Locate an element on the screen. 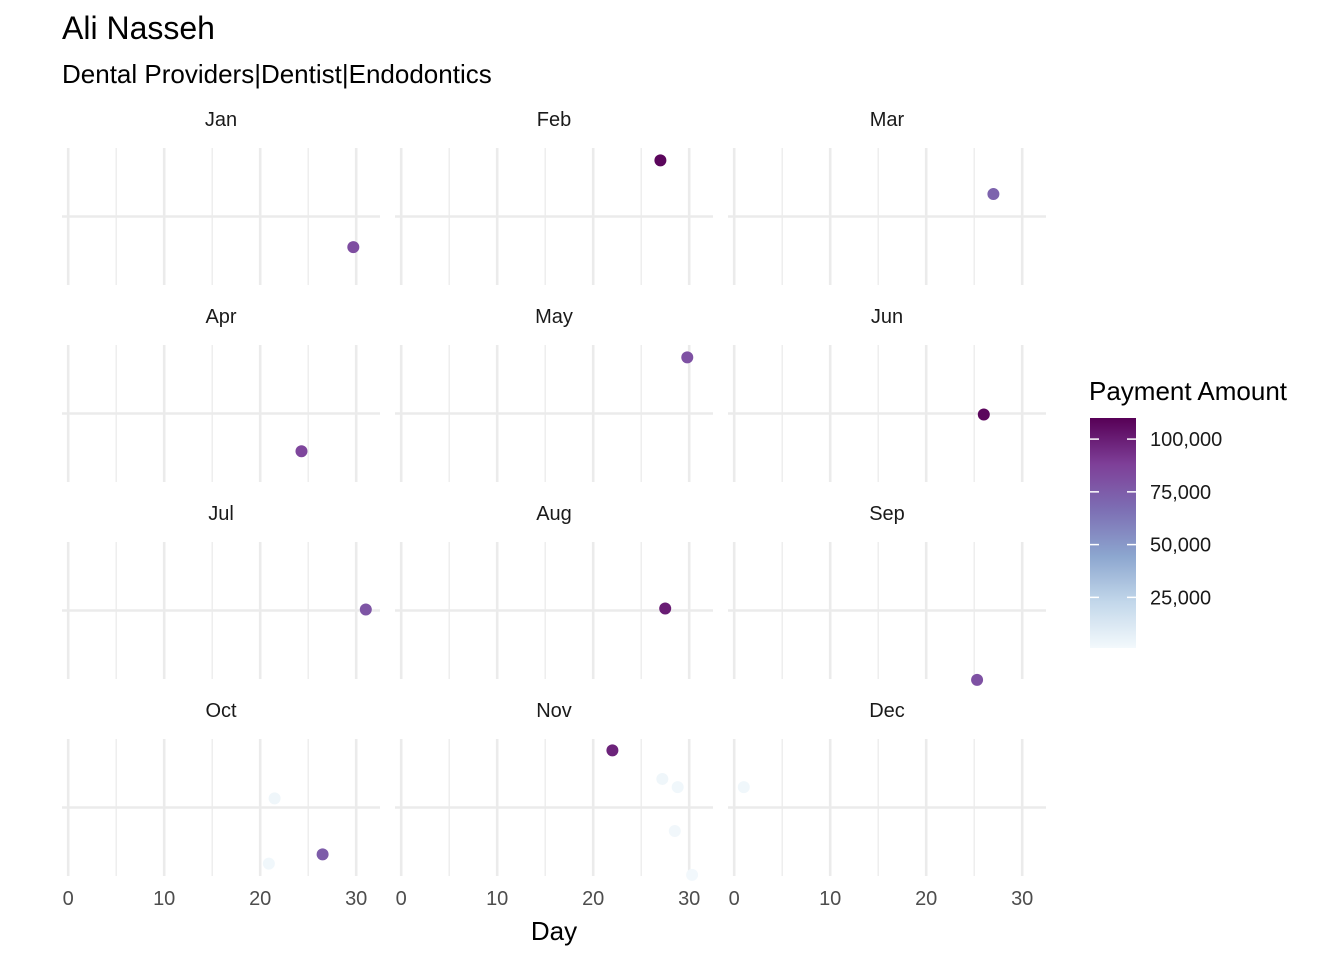  chart-title: Ali Nasseh is located at coordinates (138, 28).